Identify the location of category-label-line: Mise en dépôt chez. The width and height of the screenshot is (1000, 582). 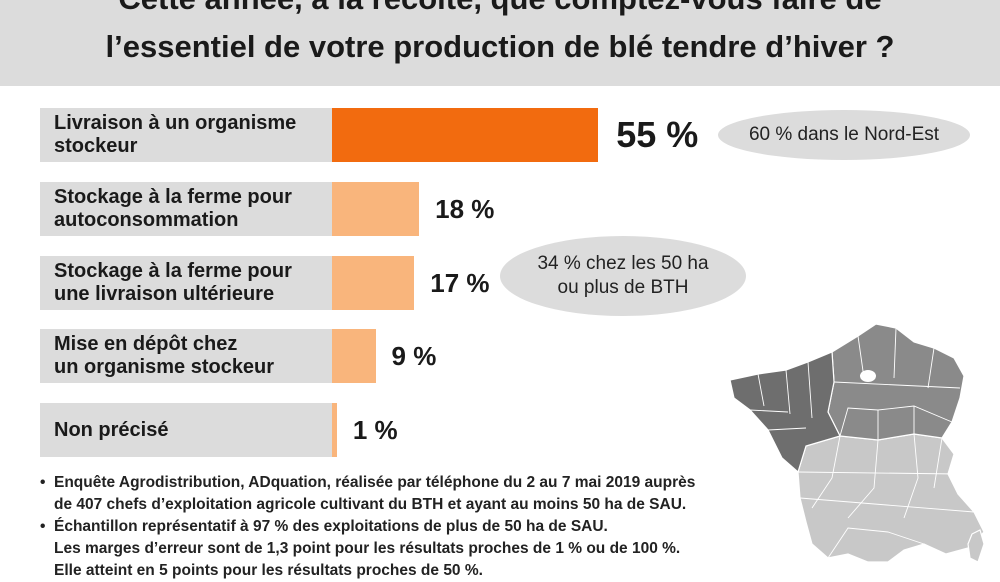
(146, 344).